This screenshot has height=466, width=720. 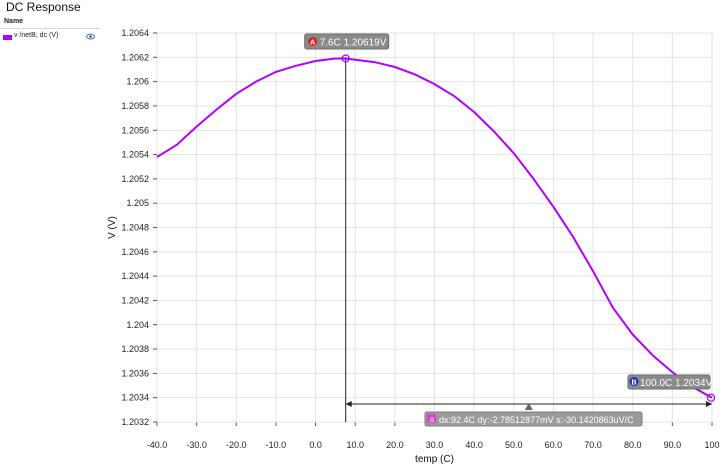 What do you see at coordinates (36, 35) in the screenshot?
I see `legend-item-label: v /netB; dc (V)` at bounding box center [36, 35].